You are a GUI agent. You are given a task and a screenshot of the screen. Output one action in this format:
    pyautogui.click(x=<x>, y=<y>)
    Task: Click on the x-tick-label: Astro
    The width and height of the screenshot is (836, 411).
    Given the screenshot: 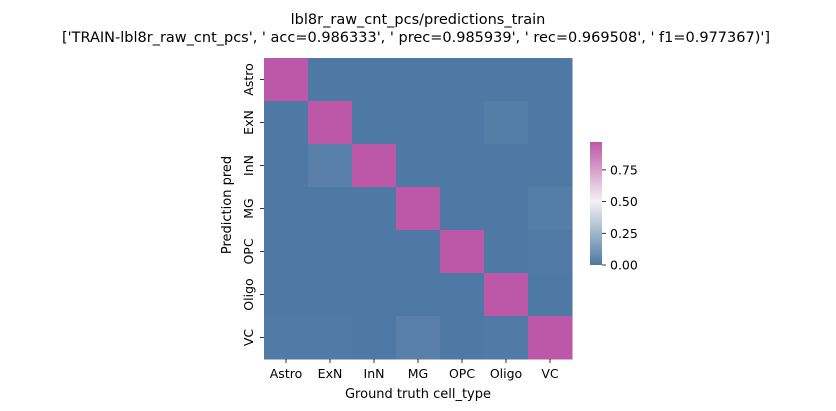 What is the action you would take?
    pyautogui.click(x=286, y=373)
    